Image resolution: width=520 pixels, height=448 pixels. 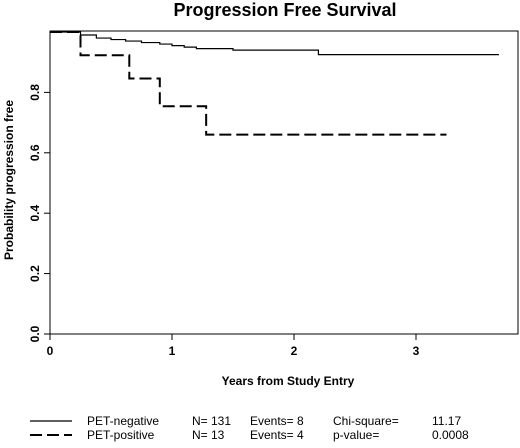 I want to click on x-tick-label: 3, so click(x=416, y=351).